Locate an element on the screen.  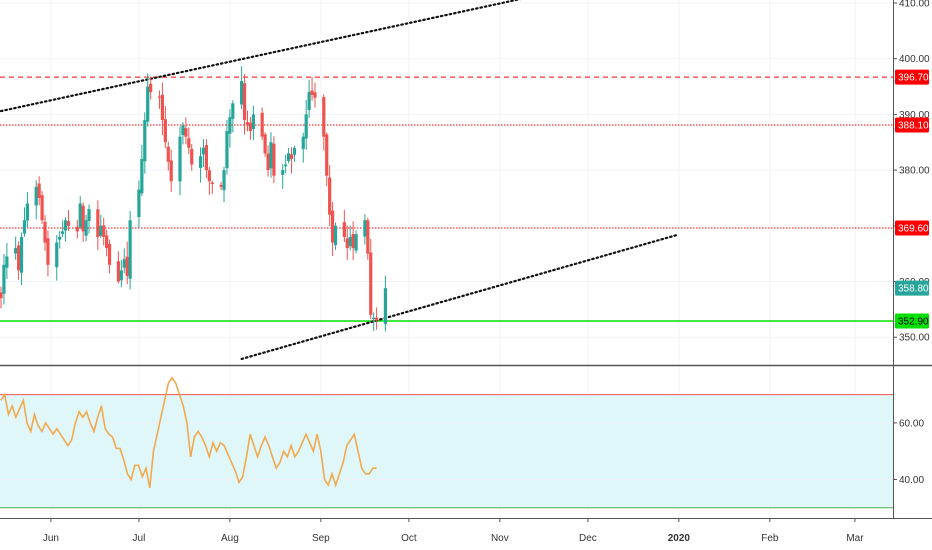
right-axis-background is located at coordinates (912, 275).